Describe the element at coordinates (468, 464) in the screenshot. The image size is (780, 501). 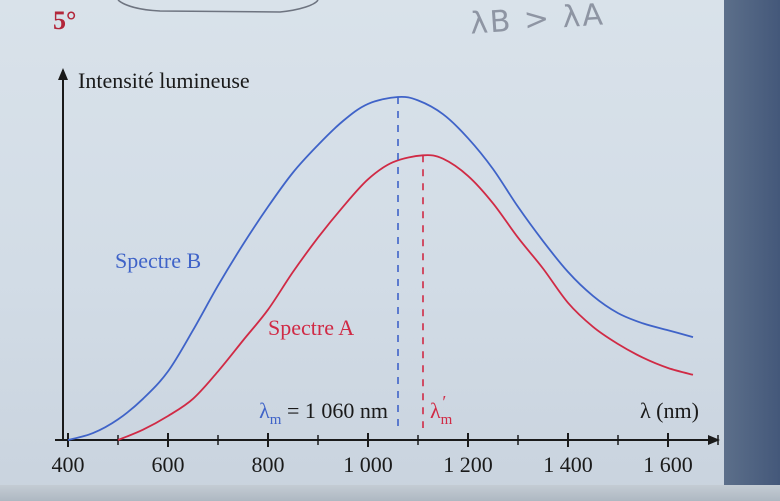
I see `x-tick-label: 1 200` at that location.